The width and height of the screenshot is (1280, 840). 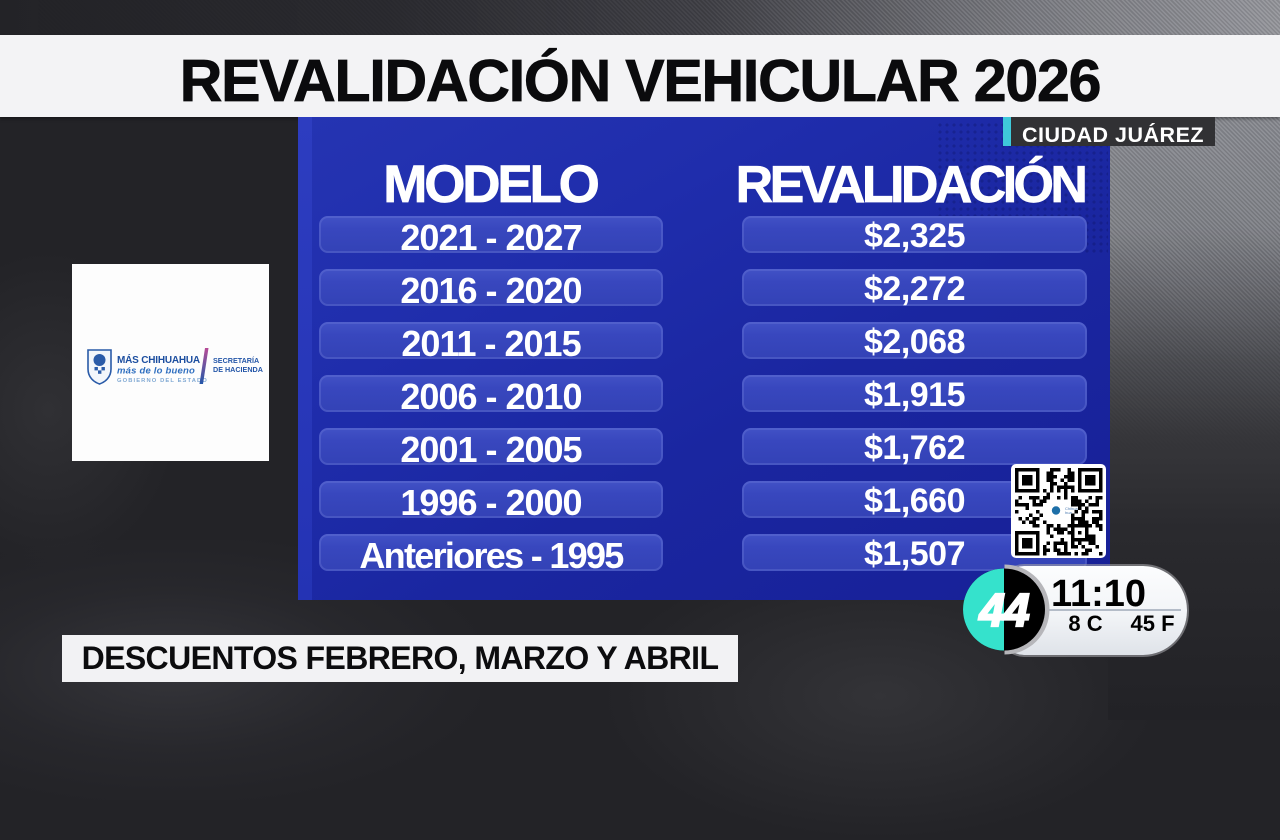 I want to click on svg-text: DE HACIENDA, so click(x=238, y=369).